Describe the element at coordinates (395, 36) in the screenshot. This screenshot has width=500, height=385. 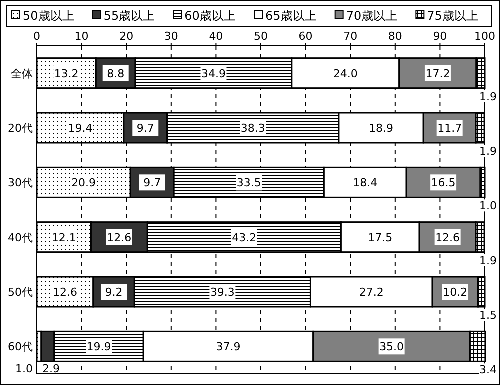
I see `x-tick-label: 80` at that location.